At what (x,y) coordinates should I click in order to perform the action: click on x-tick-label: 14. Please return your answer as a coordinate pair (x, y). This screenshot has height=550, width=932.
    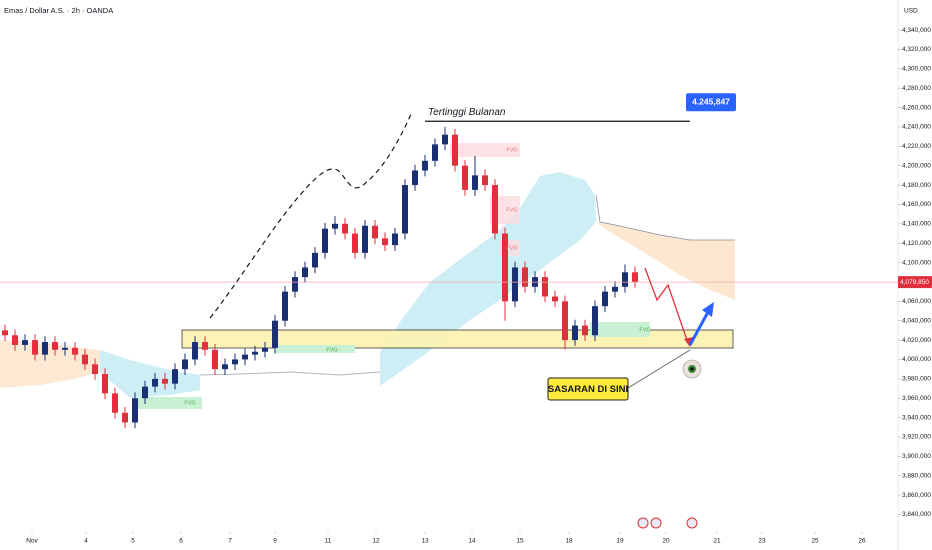
    Looking at the image, I should click on (472, 541).